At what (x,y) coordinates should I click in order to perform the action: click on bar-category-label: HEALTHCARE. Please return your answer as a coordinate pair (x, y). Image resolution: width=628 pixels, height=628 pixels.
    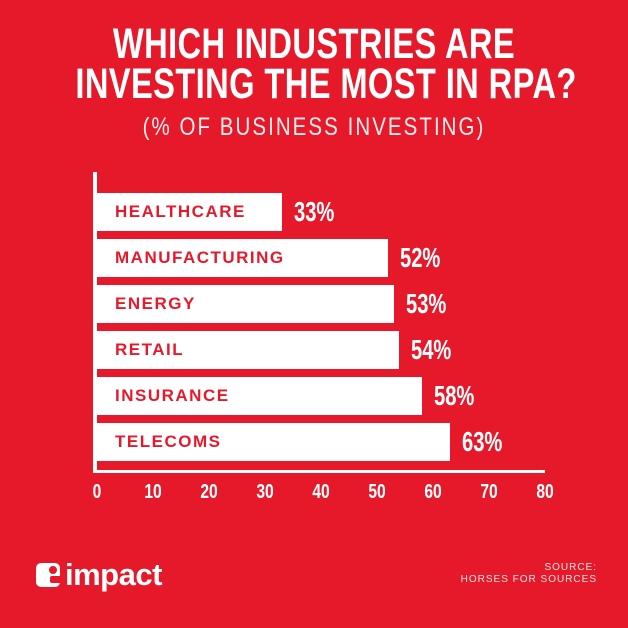
    Looking at the image, I should click on (180, 211).